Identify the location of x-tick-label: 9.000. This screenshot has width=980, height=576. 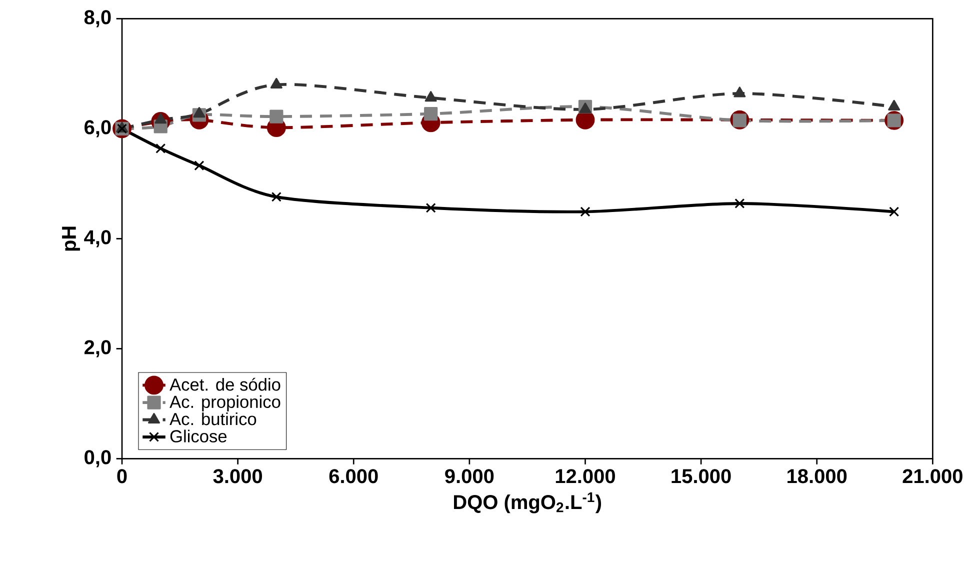
(469, 476).